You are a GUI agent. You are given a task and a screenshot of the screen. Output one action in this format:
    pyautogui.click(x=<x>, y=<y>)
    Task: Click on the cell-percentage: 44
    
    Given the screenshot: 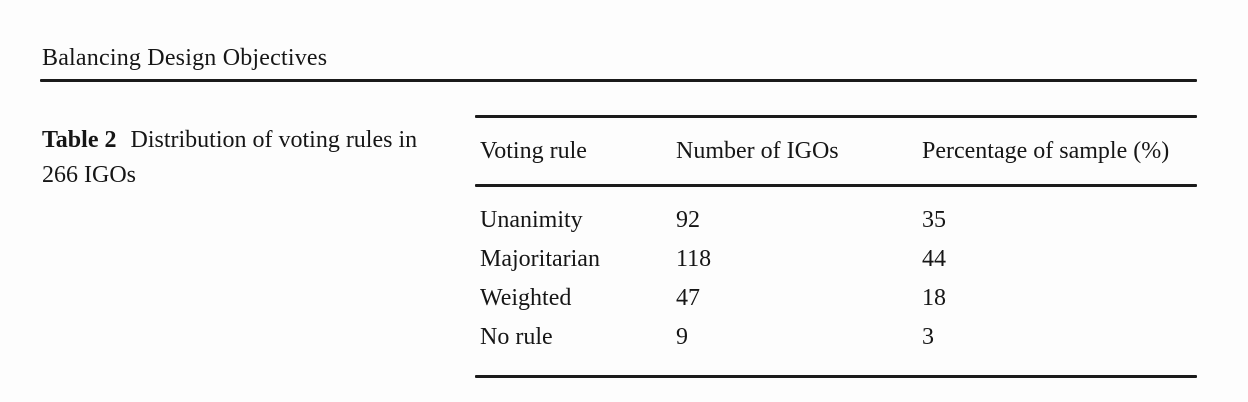 What is the action you would take?
    pyautogui.click(x=934, y=259)
    